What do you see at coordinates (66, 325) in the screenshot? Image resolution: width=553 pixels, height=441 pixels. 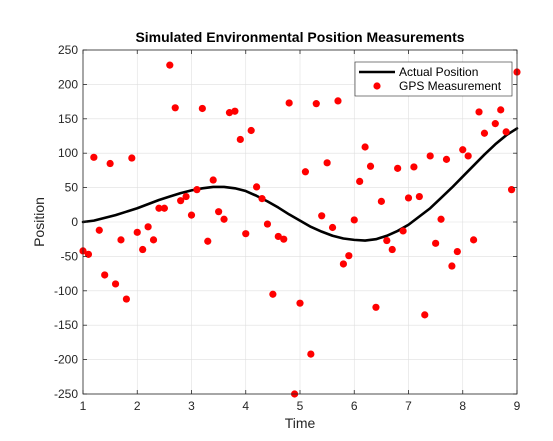 I see `y-tick-label: -150` at bounding box center [66, 325].